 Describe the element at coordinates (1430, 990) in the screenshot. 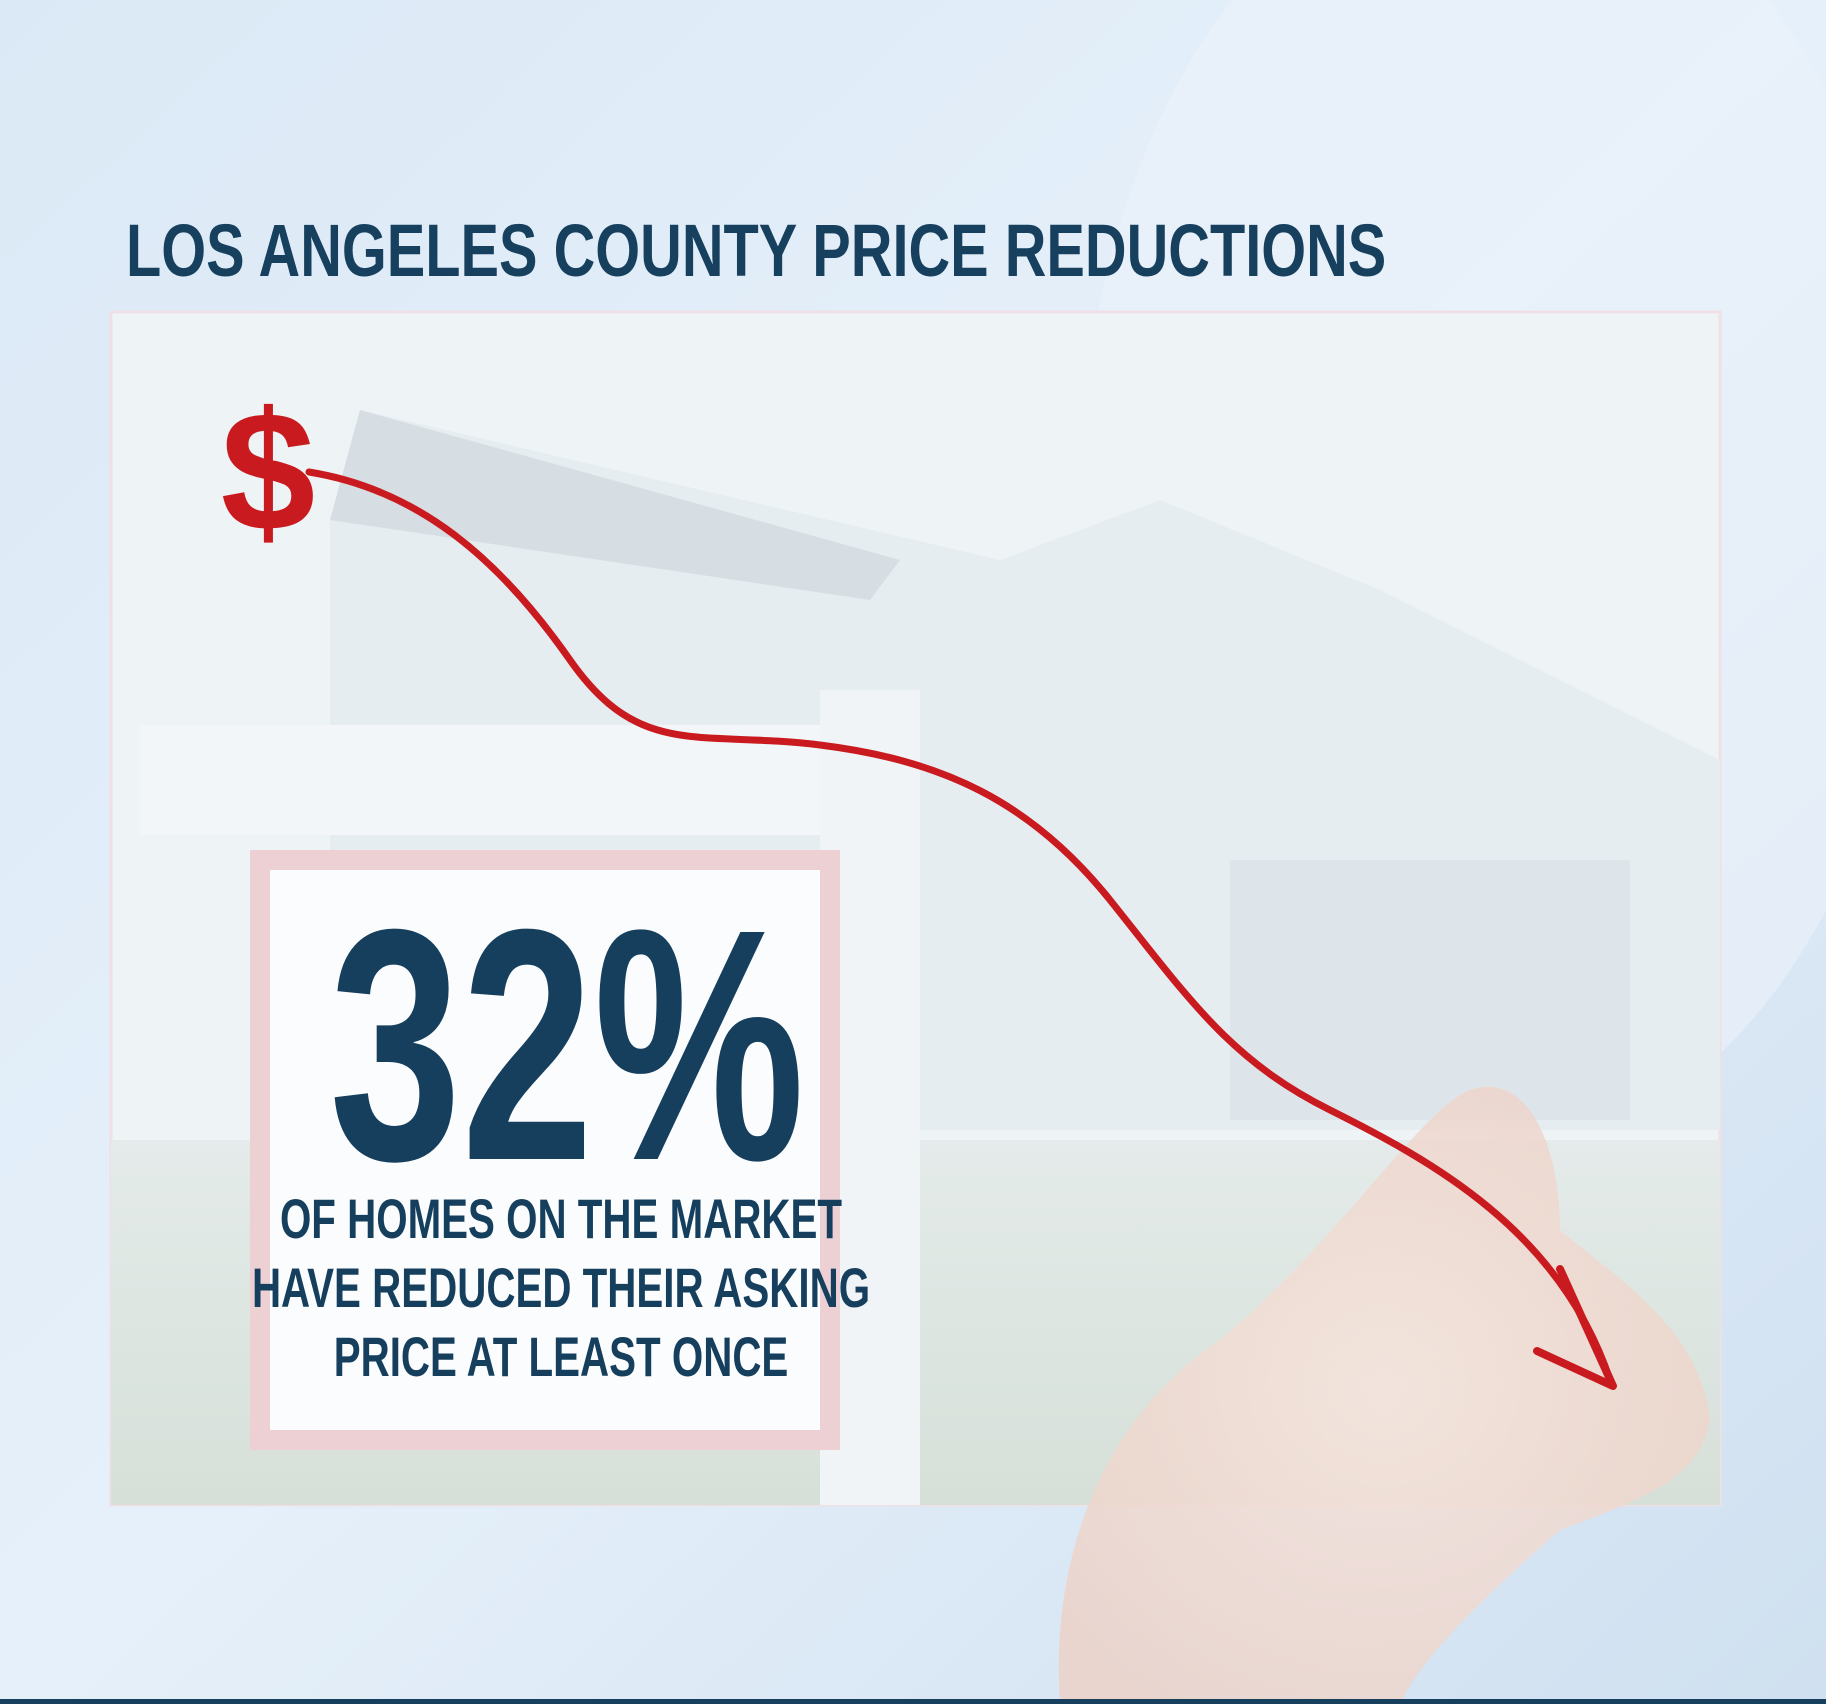

I see `porch` at that location.